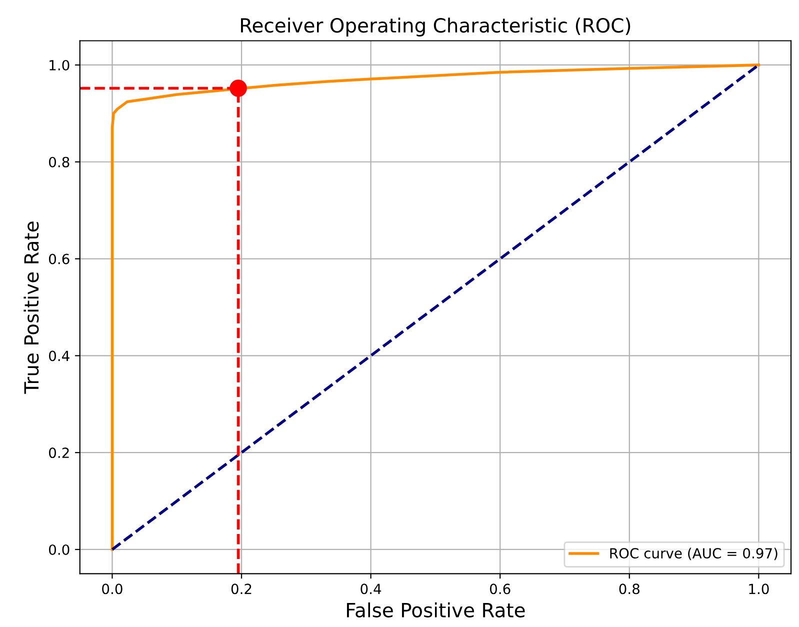 Image resolution: width=799 pixels, height=627 pixels. I want to click on x-tick-label: 1.0, so click(759, 589).